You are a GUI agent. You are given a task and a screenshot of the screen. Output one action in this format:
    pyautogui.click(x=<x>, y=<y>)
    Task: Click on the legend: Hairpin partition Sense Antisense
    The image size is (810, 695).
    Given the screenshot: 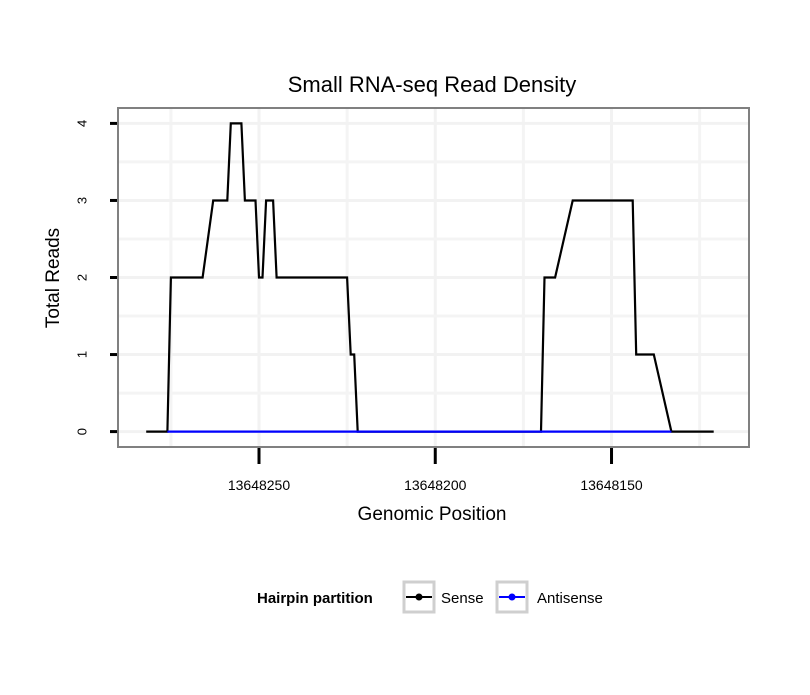 What is the action you would take?
    pyautogui.click(x=430, y=597)
    